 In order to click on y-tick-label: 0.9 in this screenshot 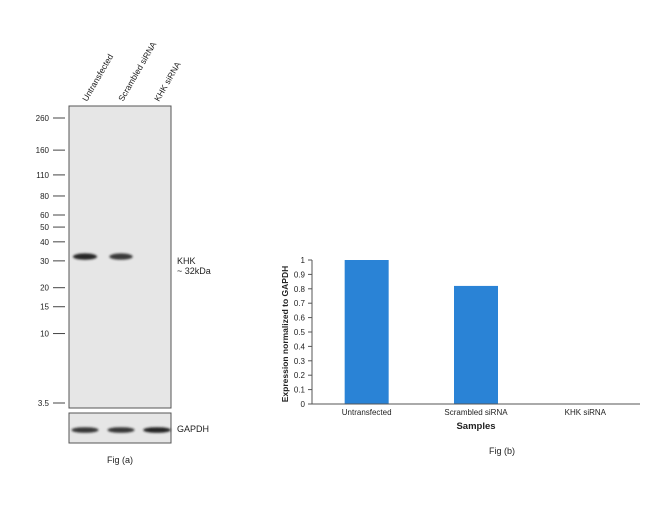, I will do `click(300, 274)`.